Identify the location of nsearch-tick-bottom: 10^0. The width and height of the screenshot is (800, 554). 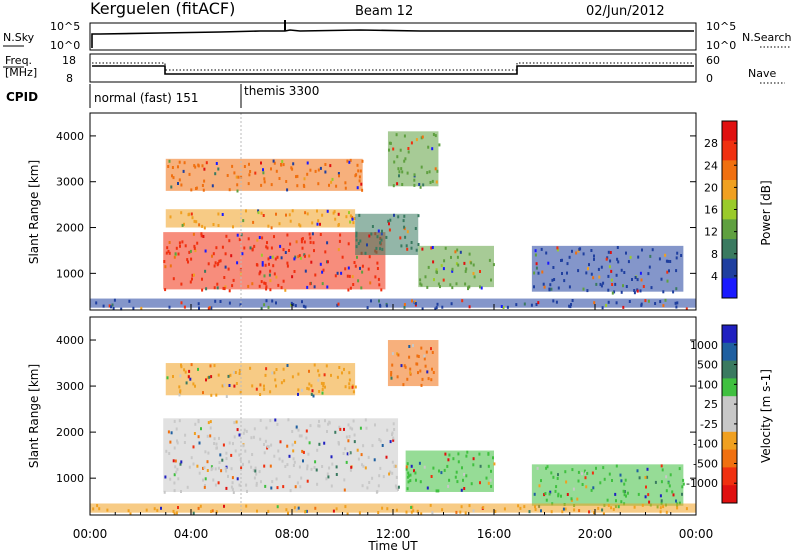
(721, 45).